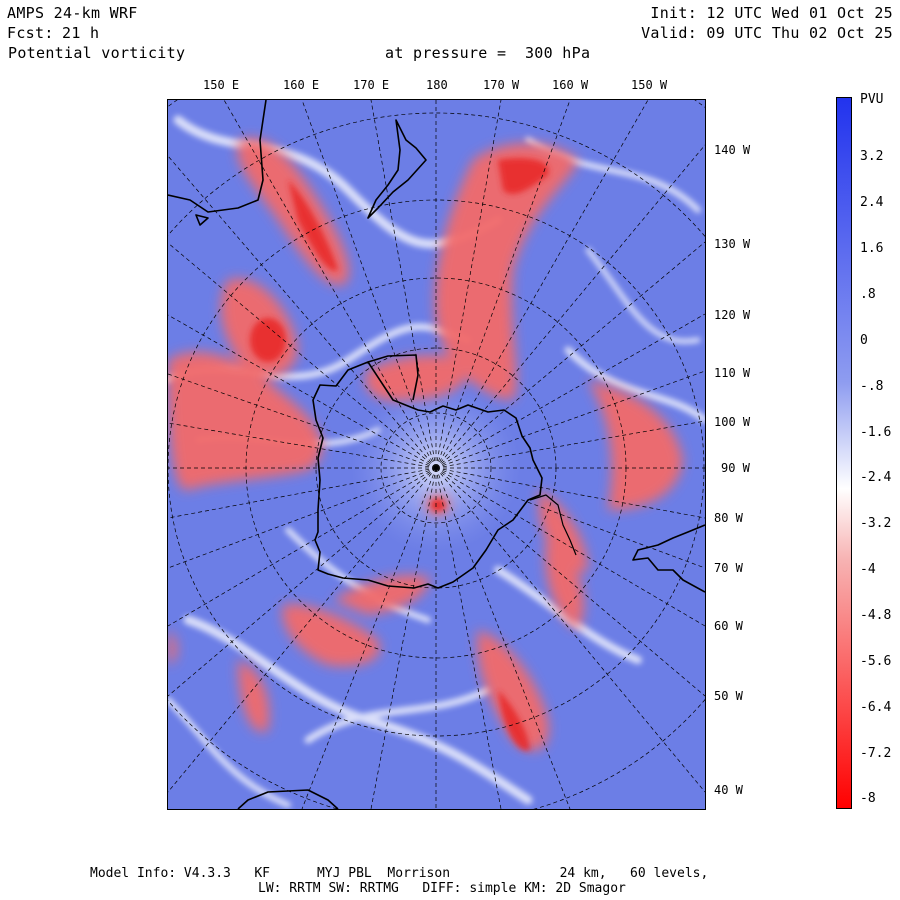 The image size is (900, 900). Describe the element at coordinates (437, 85) in the screenshot. I see `lon-label-top: 180` at that location.